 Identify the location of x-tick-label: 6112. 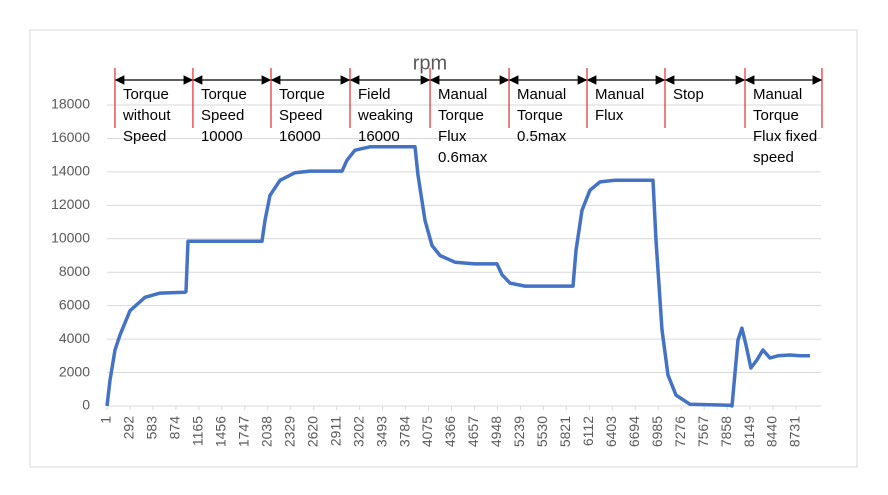
(588, 431).